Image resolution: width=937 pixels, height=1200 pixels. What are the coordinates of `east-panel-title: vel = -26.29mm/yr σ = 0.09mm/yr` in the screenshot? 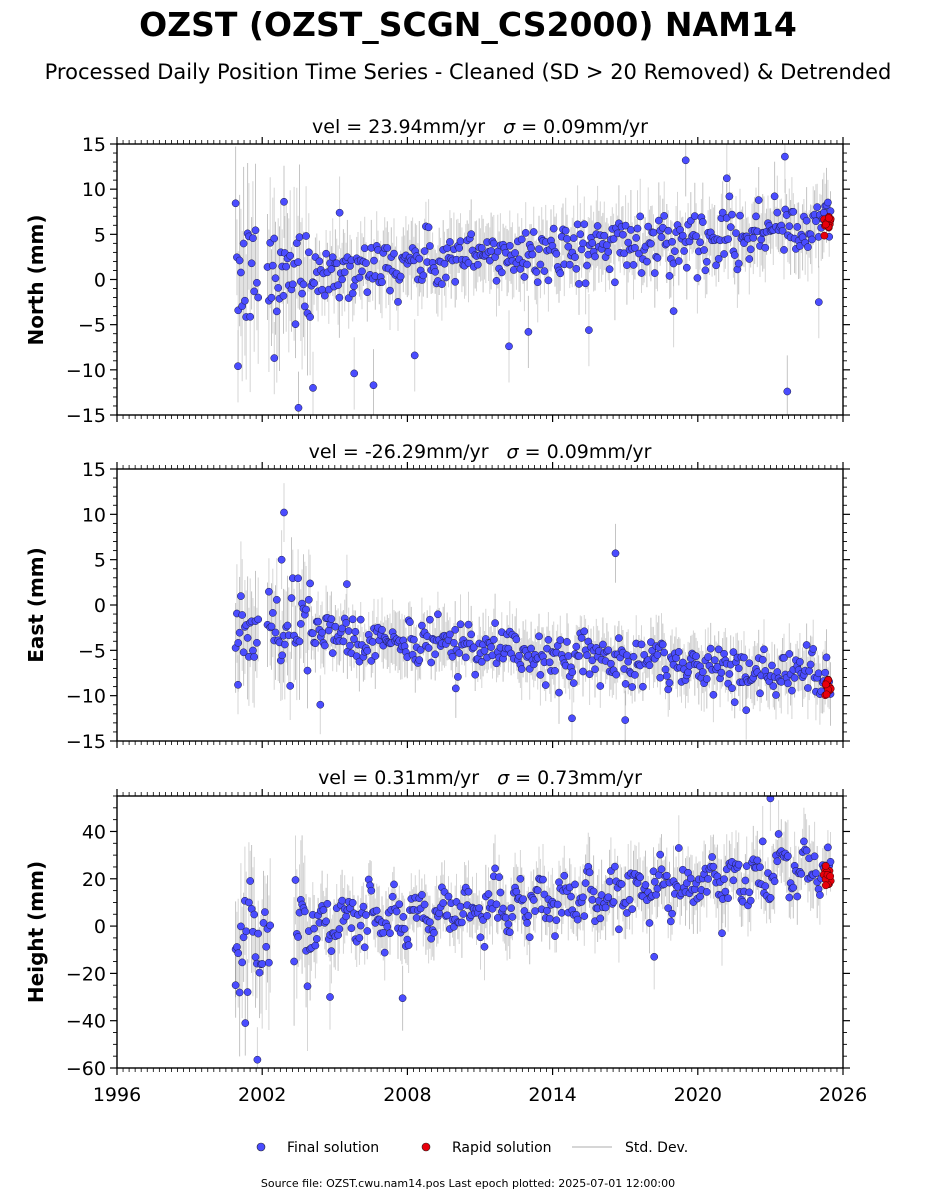 It's located at (480, 452).